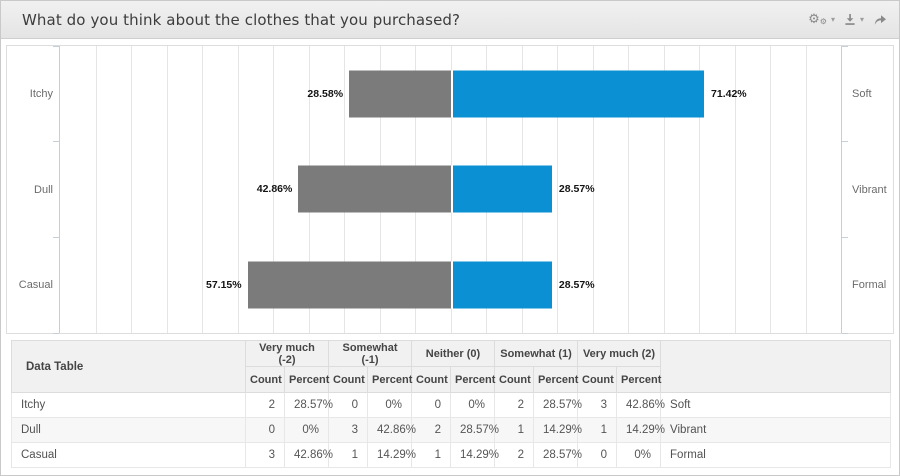  Describe the element at coordinates (729, 93) in the screenshot. I see `positive-percent-label: 71.42%` at that location.